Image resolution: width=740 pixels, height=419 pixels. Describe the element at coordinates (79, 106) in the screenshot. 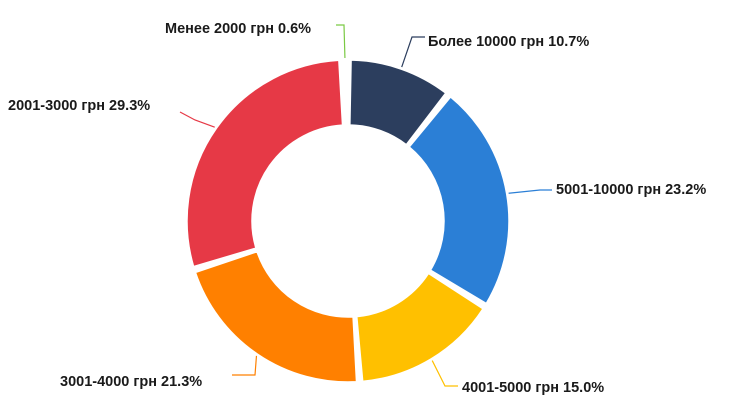

I see `slice-label-5: 2001-3000 грн 29.3%` at that location.